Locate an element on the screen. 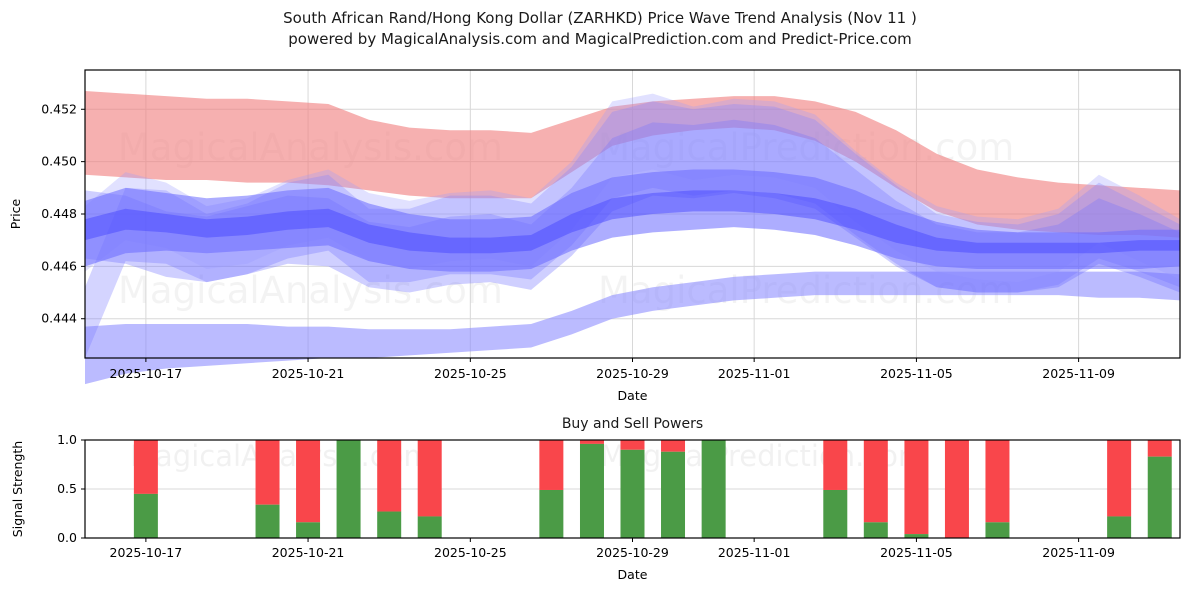 The height and width of the screenshot is (600, 1200). wave-xtick-label: 2025-11-05 is located at coordinates (916, 373).